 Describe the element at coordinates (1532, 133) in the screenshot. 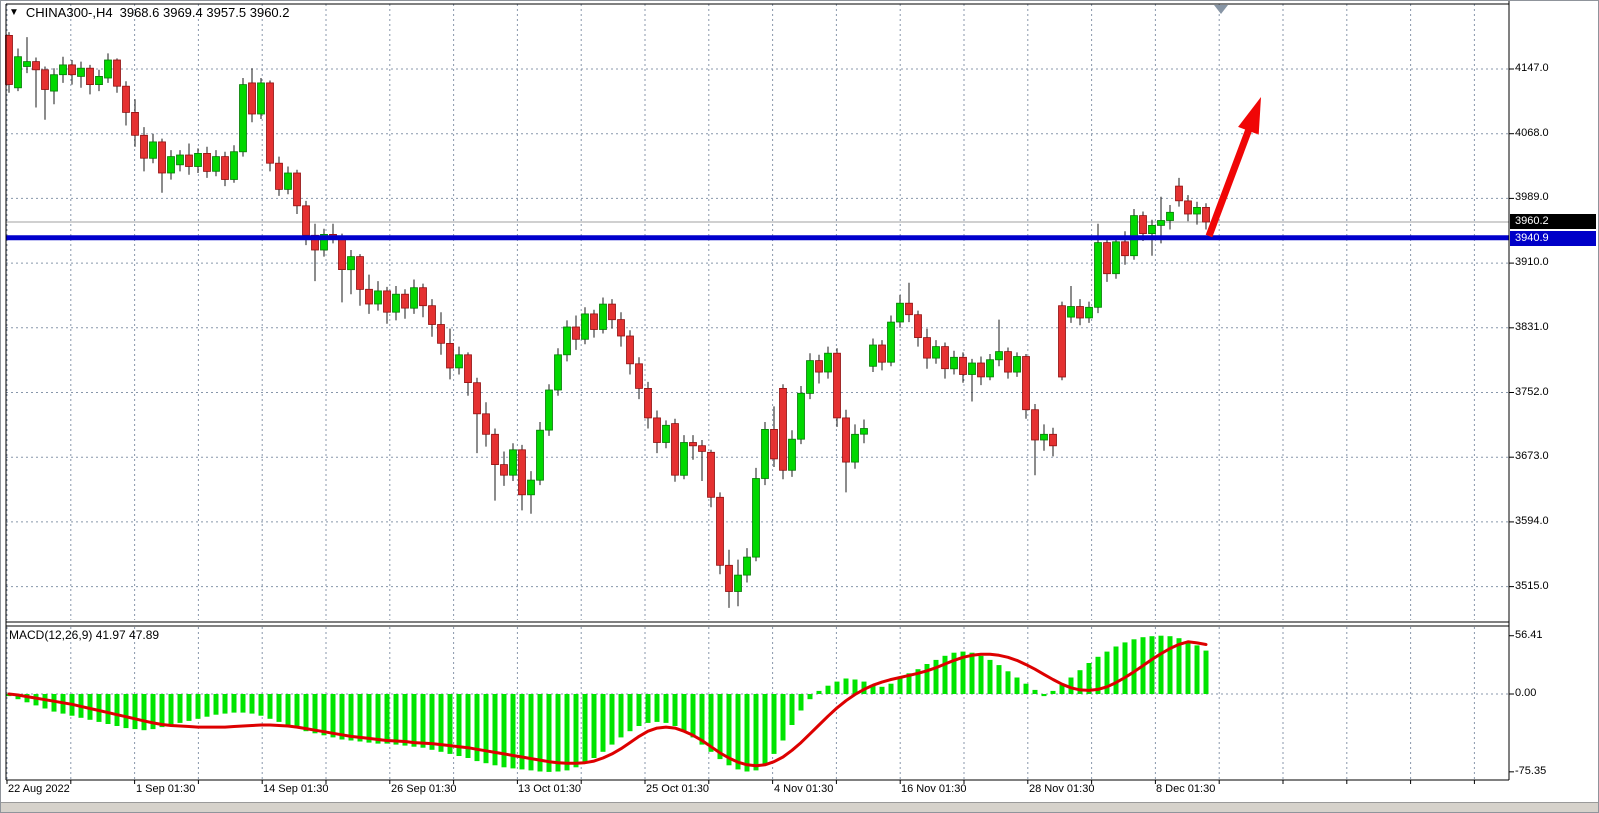

I see `price-axis-label: 4068.0` at that location.